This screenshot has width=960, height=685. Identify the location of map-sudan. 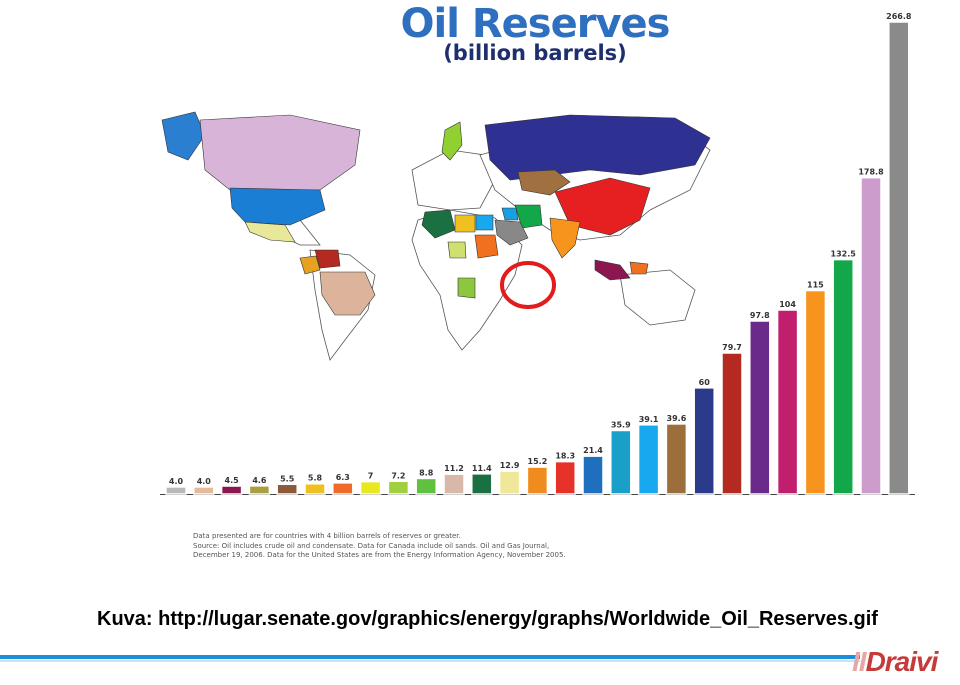
(486, 246).